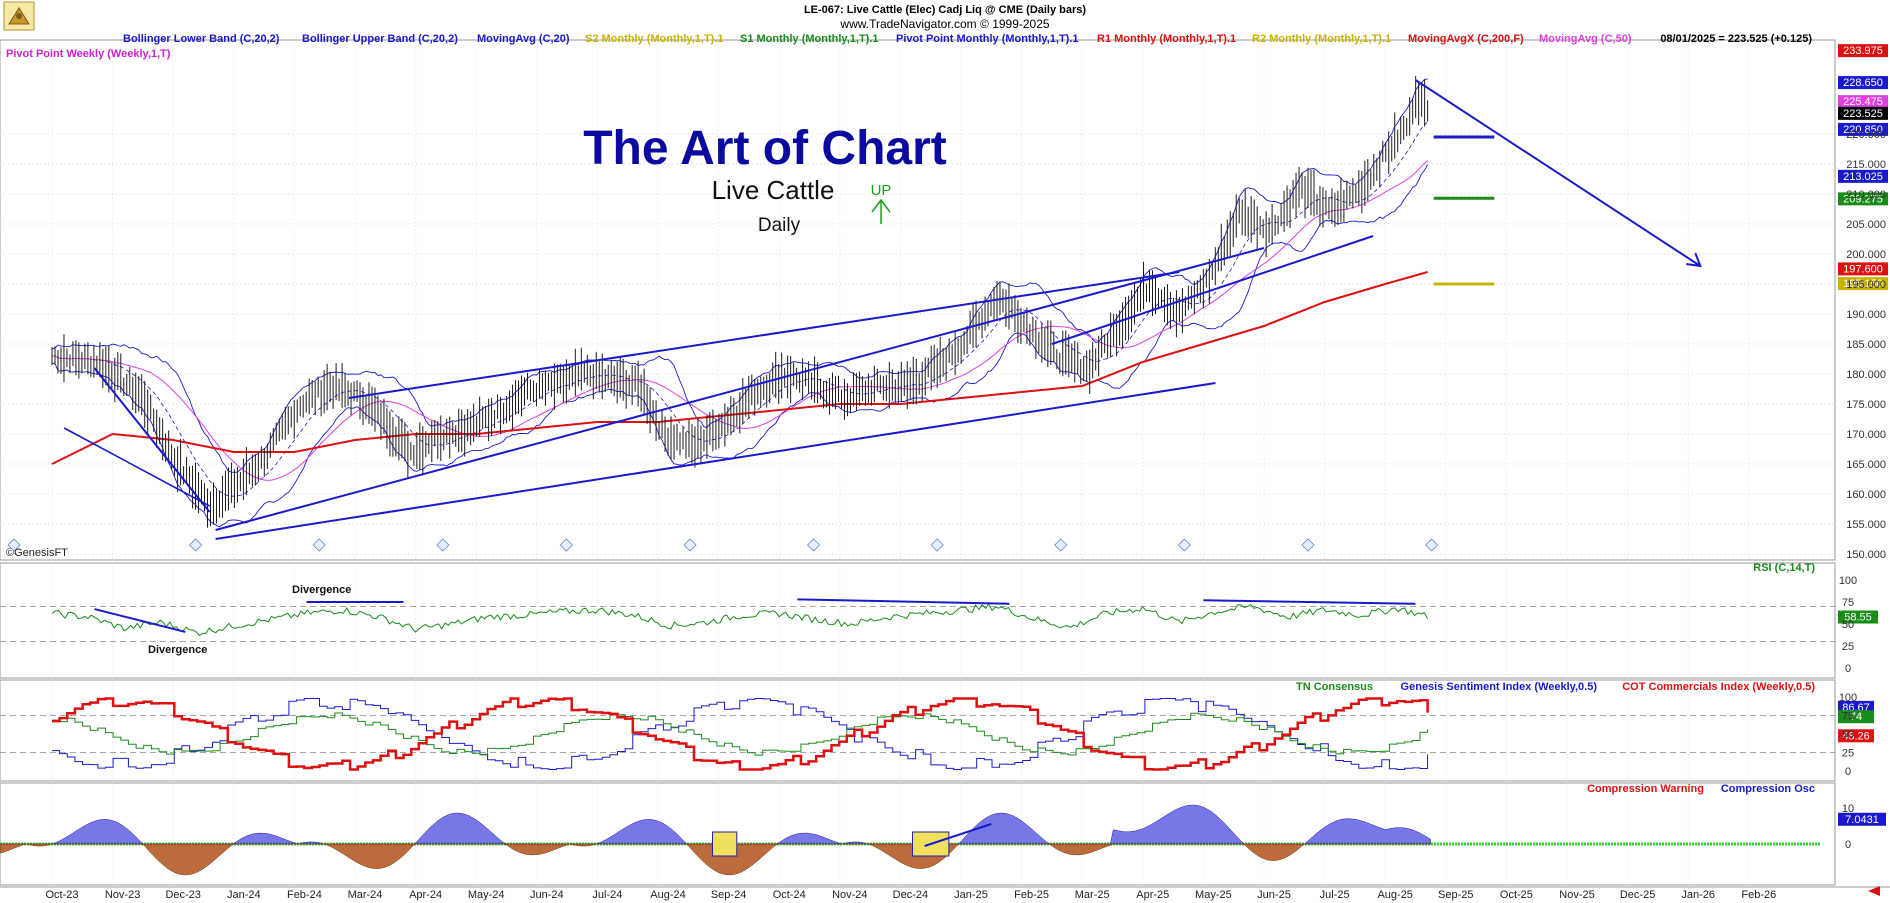  Describe the element at coordinates (1576, 895) in the screenshot. I see `date-tick-label: Nov-25` at that location.